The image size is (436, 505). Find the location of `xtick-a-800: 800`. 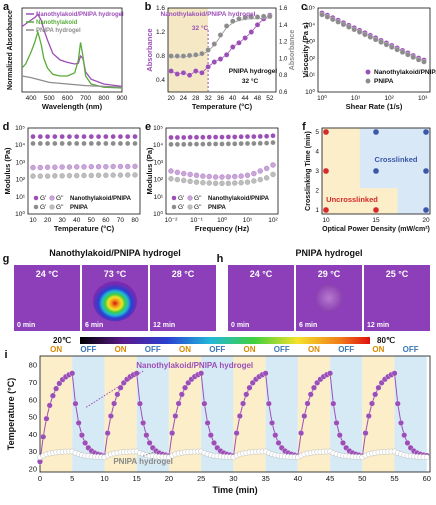

xtick-a-800: 800 is located at coordinates (103, 98).